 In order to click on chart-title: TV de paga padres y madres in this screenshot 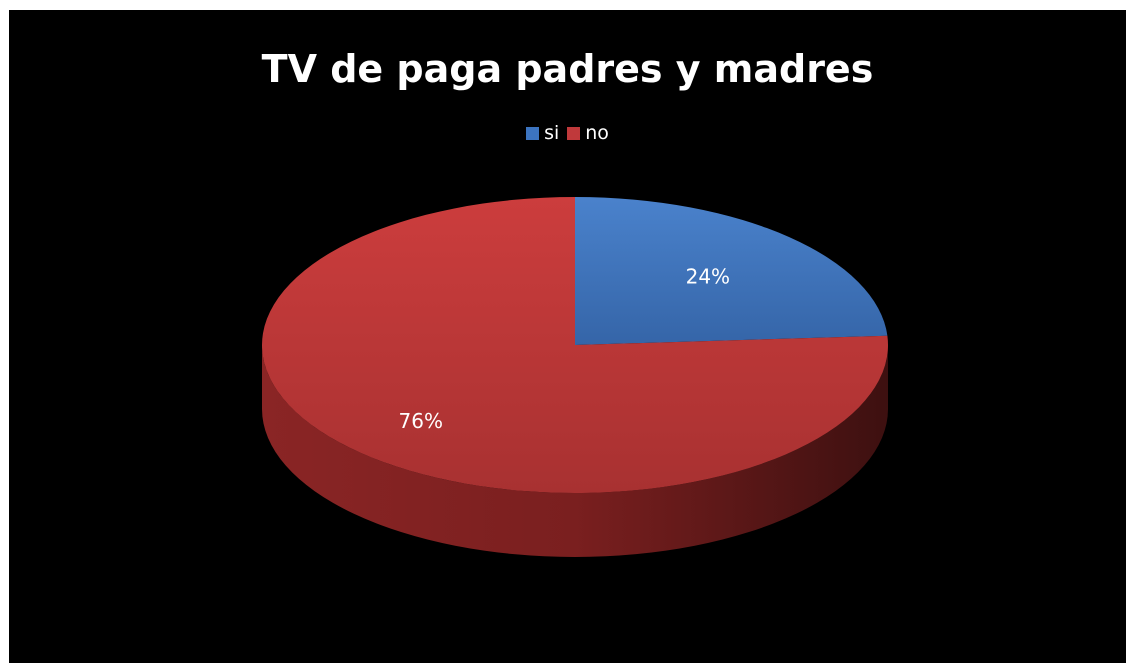, I will do `click(567, 69)`.